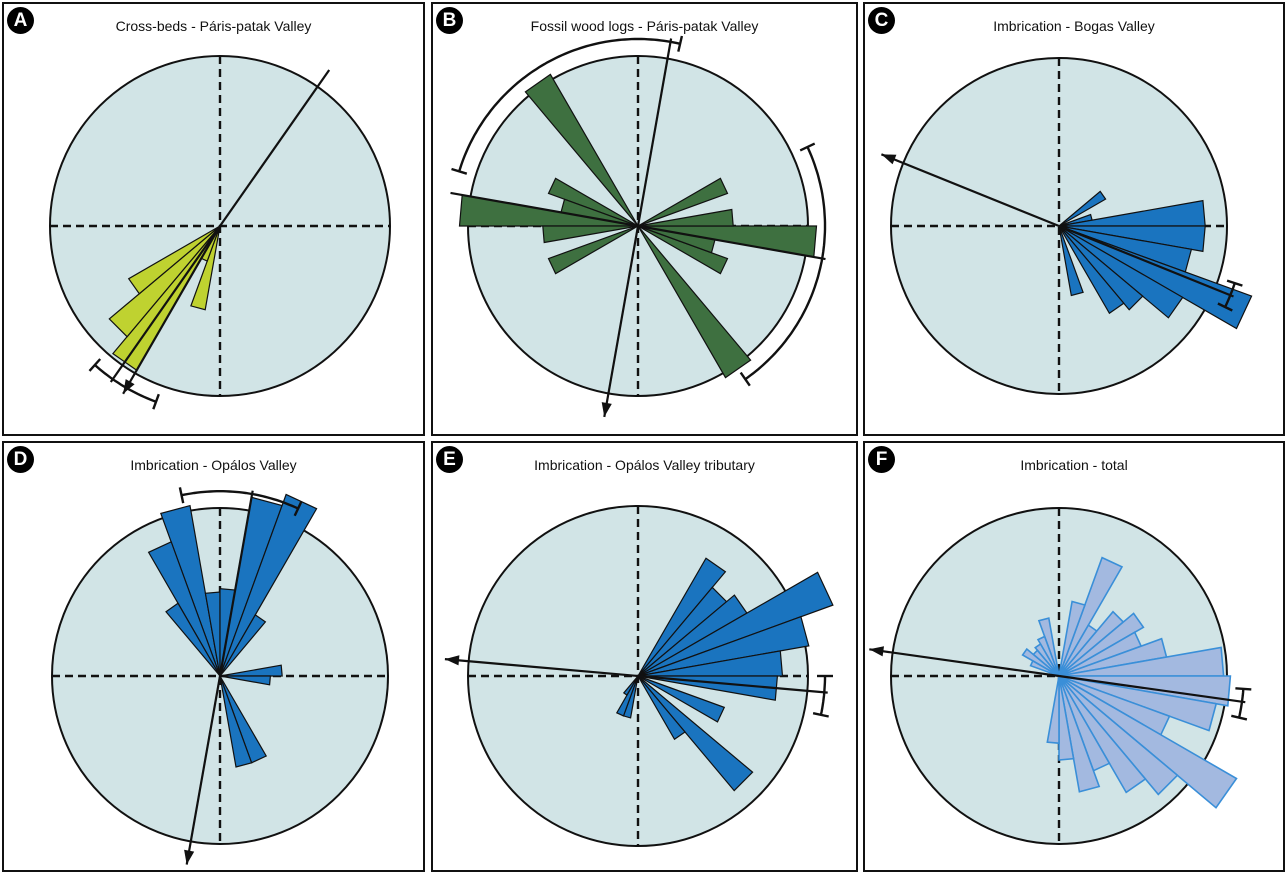  I want to click on panel-title: Cross-beds - Páris-patak Valley, so click(213, 26).